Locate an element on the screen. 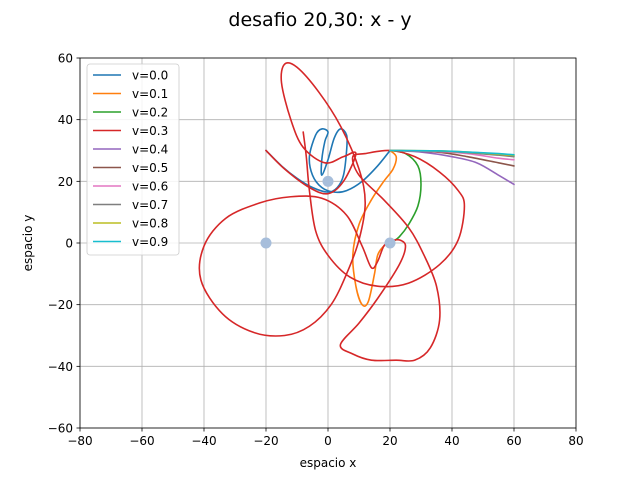  x-tick-label: 60 is located at coordinates (513, 441).